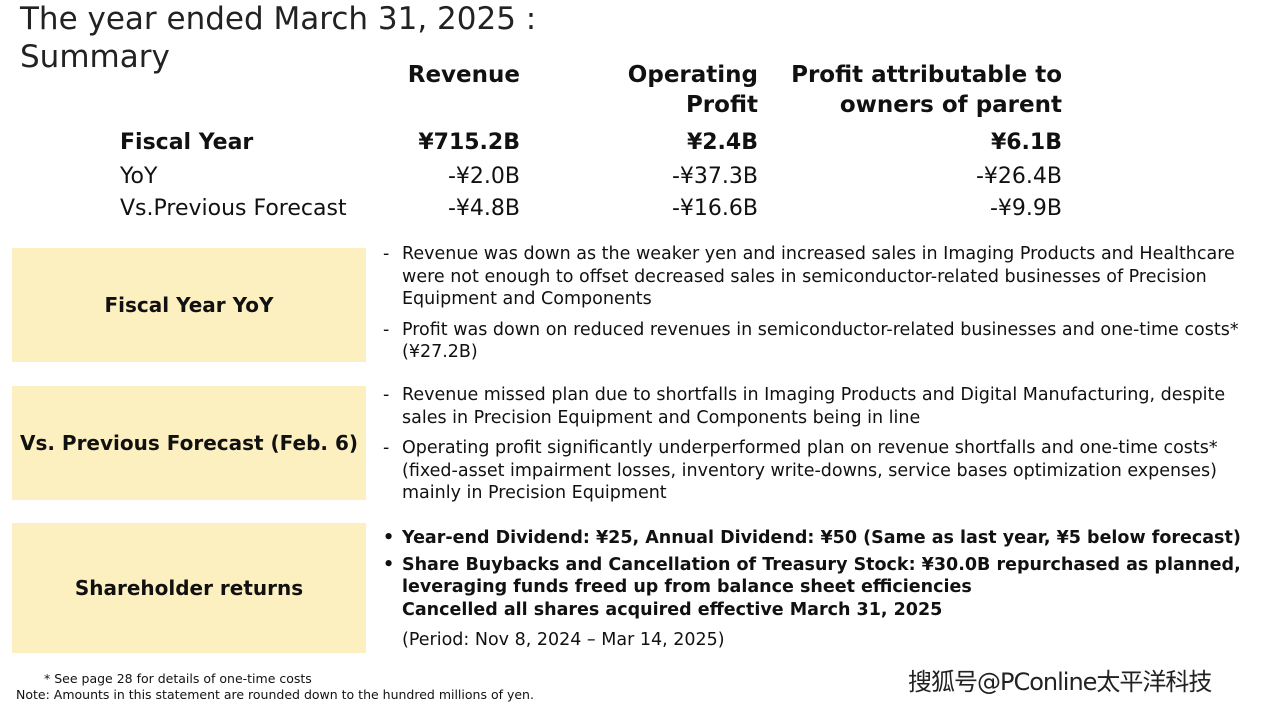 This screenshot has height=706, width=1269. Describe the element at coordinates (722, 142) in the screenshot. I see `cell-operating-profit: ¥2.4B` at that location.